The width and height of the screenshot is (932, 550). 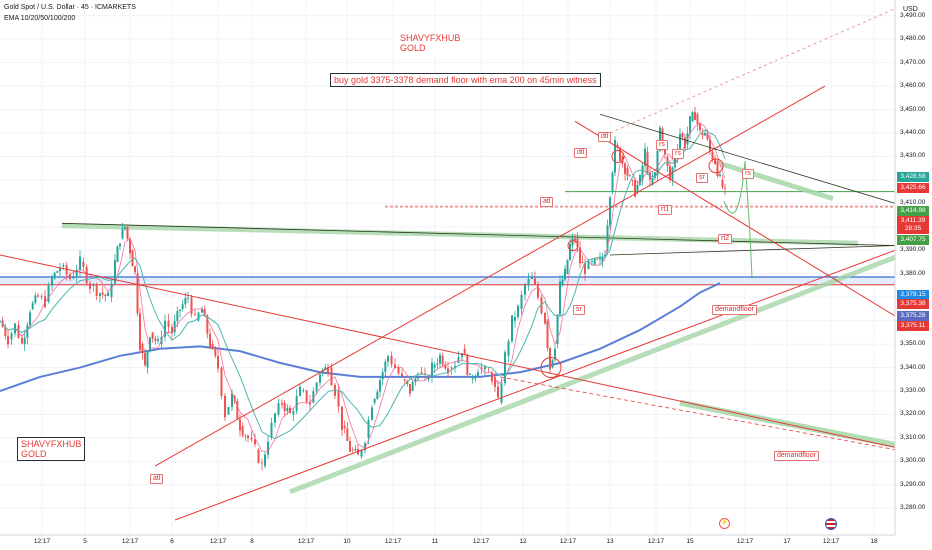 I want to click on x-tick-label: 5, so click(x=85, y=541).